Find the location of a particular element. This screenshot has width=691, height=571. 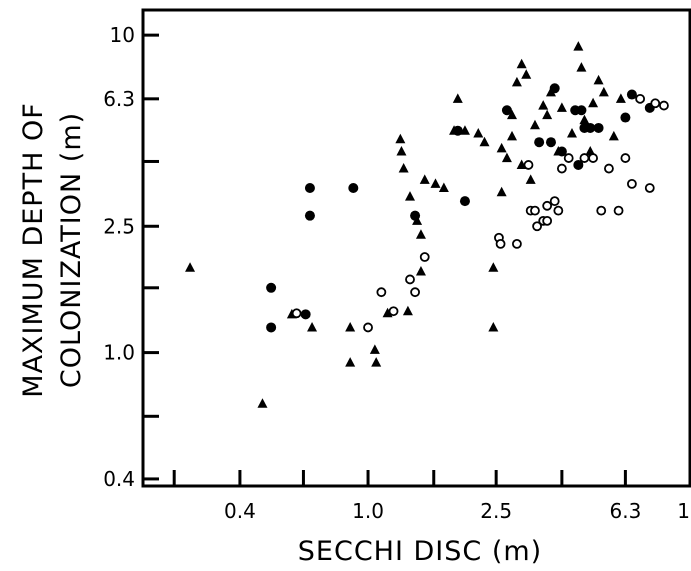

y-axis-title-line-1: MAXIMUM DEPTH OF is located at coordinates (33, 249).